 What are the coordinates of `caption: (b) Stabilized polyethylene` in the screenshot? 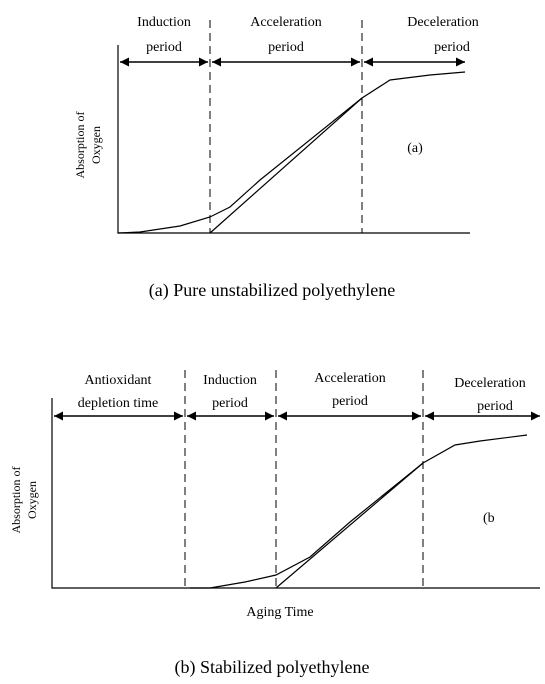 It's located at (272, 667).